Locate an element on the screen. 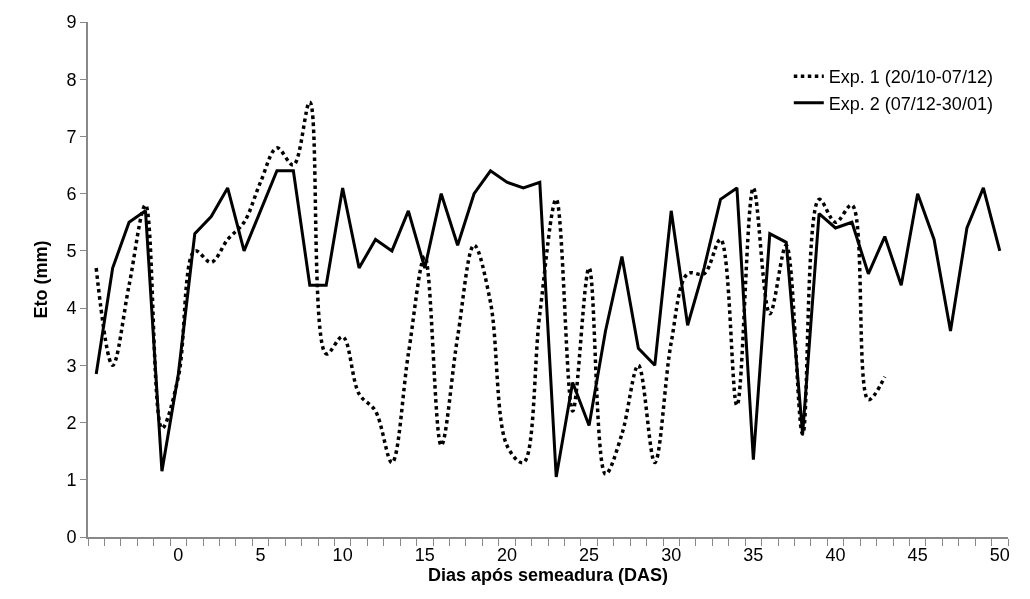  x-tick-label: 20 is located at coordinates (506, 554).